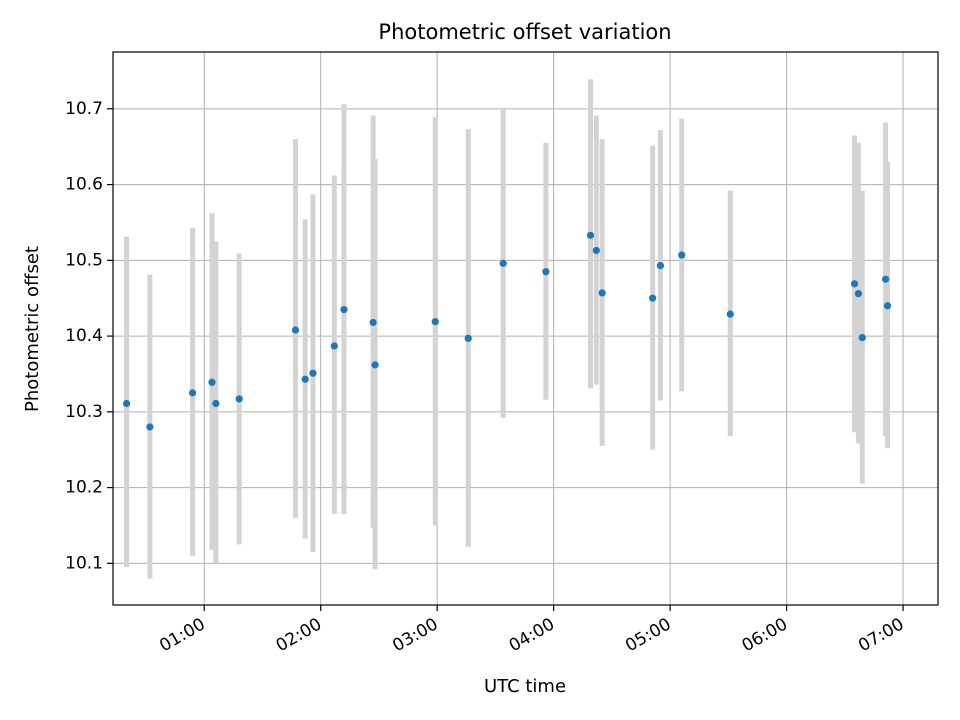 Image resolution: width=960 pixels, height=720 pixels. What do you see at coordinates (84, 488) in the screenshot?
I see `y-tick-label: 10.2` at bounding box center [84, 488].